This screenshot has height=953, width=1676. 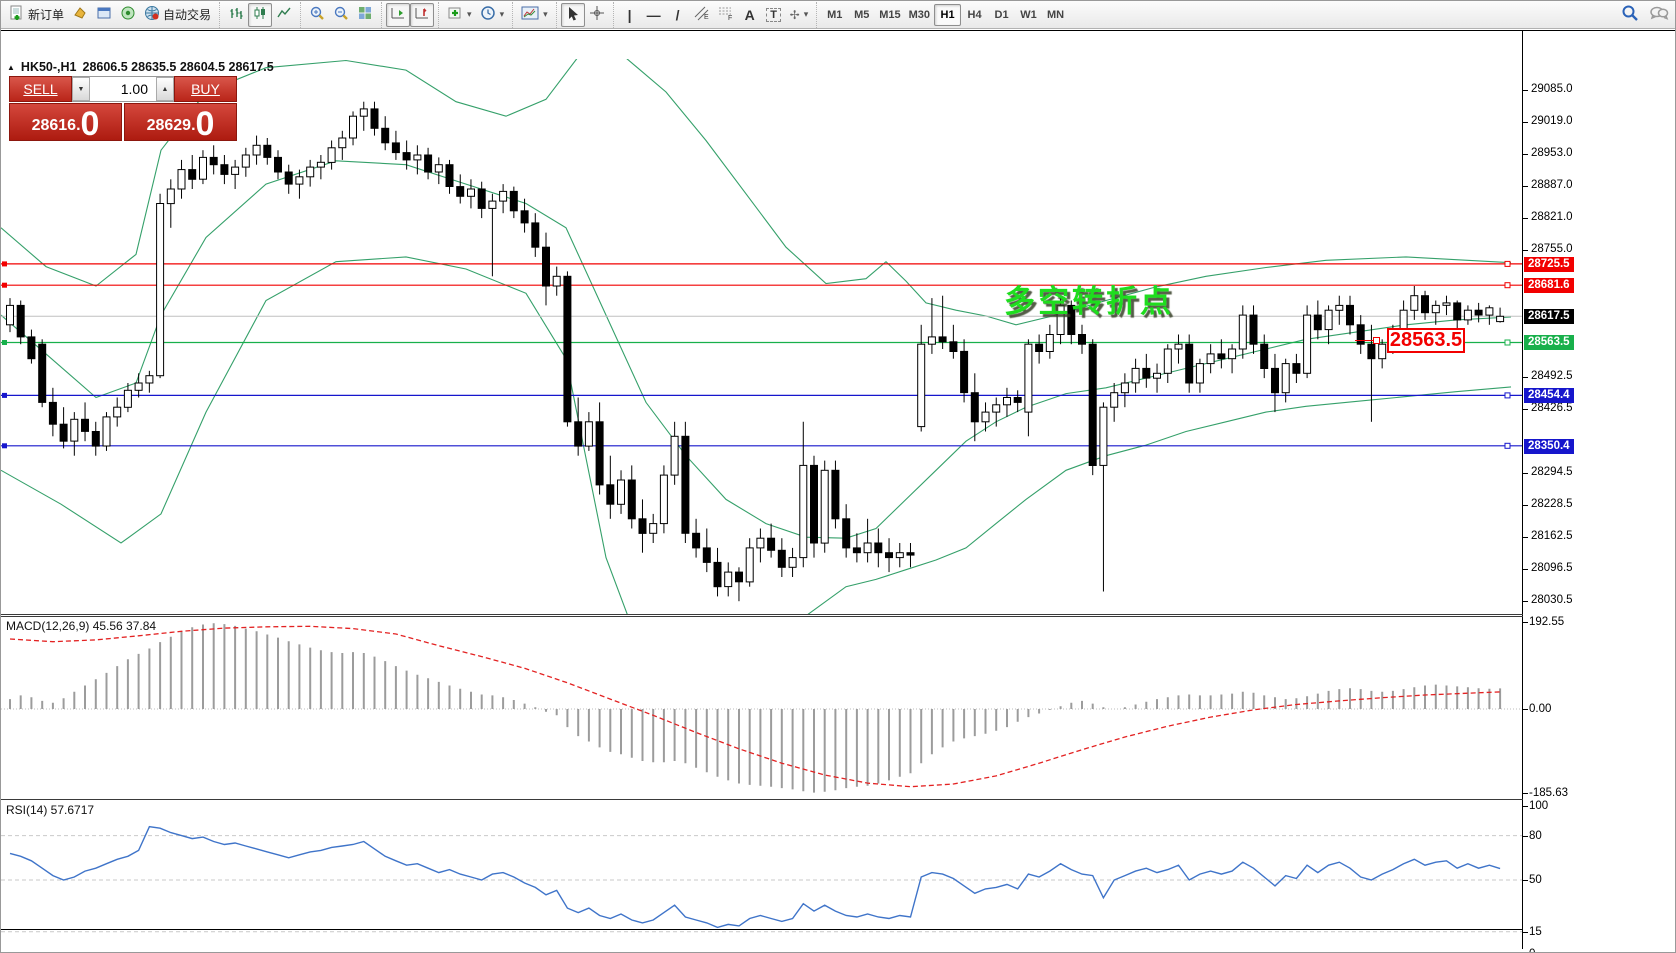 I want to click on templates-button: ▾, so click(x=534, y=15).